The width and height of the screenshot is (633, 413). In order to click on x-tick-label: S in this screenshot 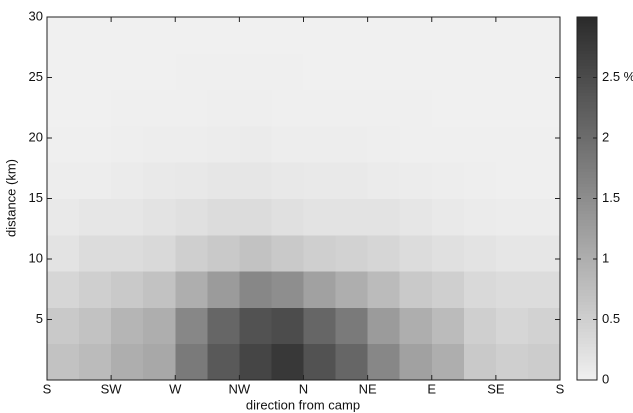, I will do `click(560, 388)`.